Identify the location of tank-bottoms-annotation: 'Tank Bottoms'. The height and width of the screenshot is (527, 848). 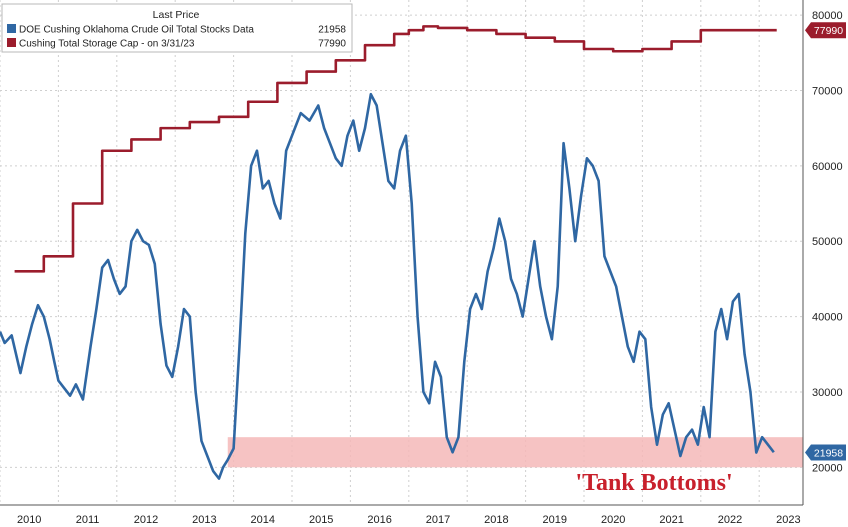
(653, 483).